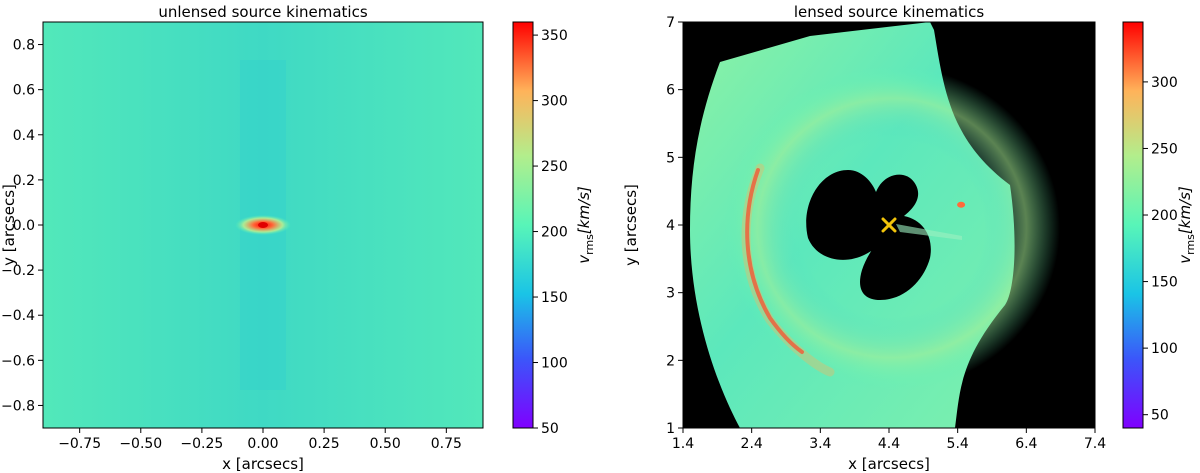  I want to click on right-colorbar-tick-label: 200, so click(1164, 216).